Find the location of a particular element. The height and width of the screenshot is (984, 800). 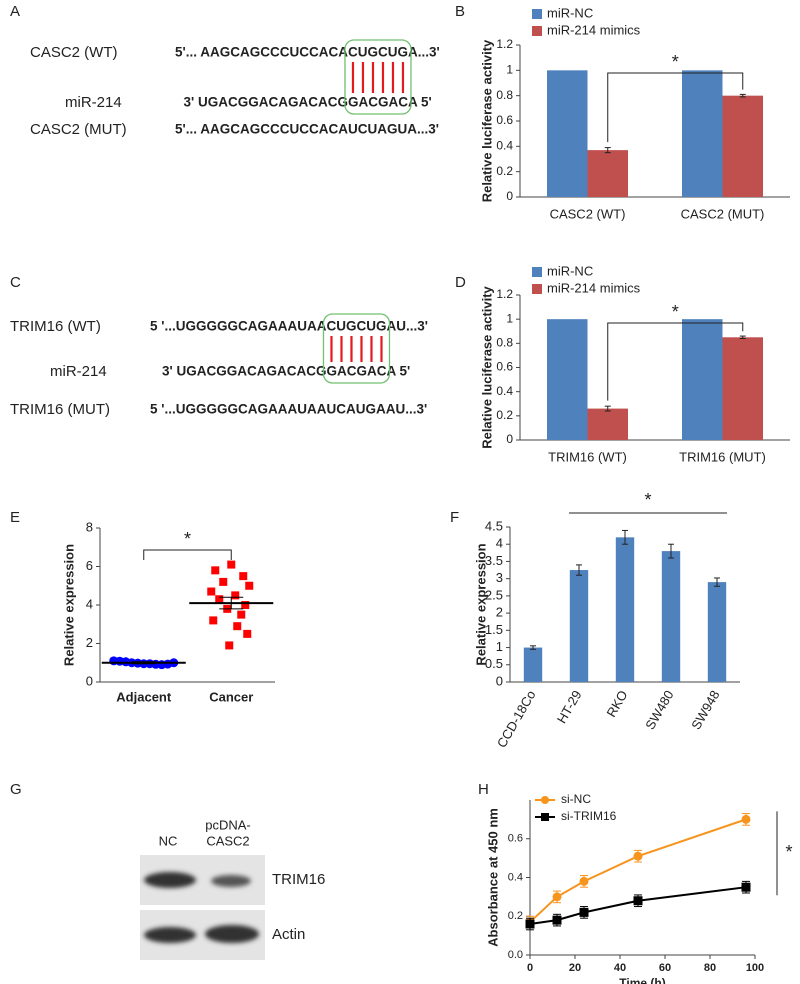

legend-label: miR-NC is located at coordinates (570, 270).